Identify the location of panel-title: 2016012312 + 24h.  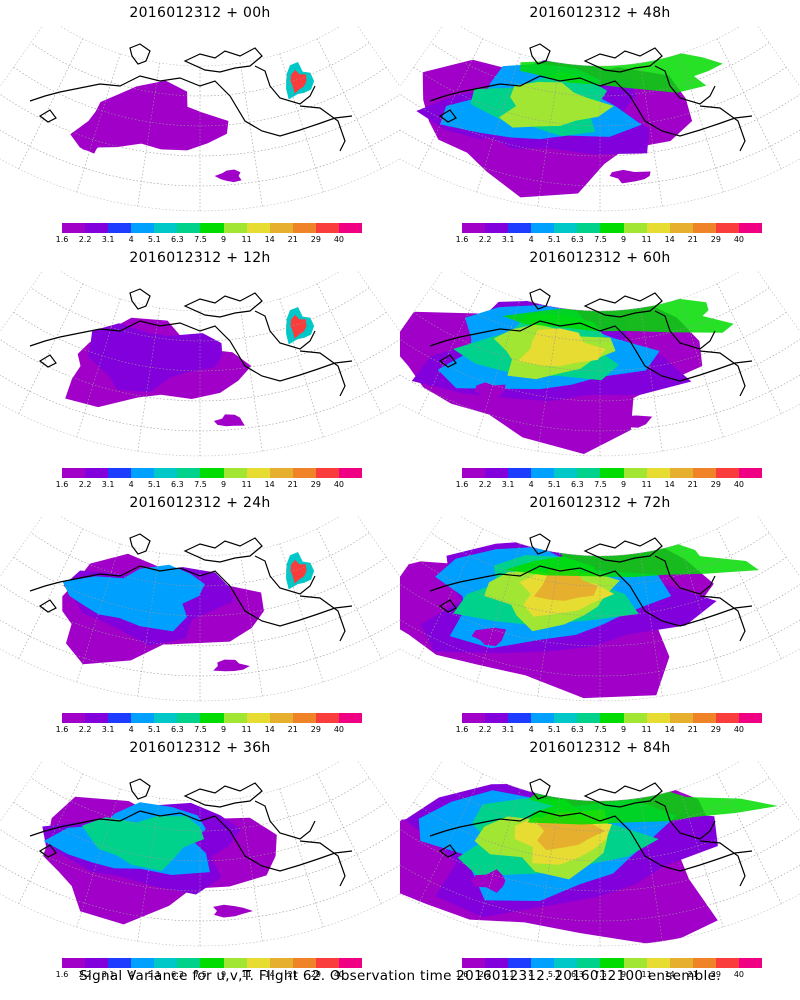
(200, 503).